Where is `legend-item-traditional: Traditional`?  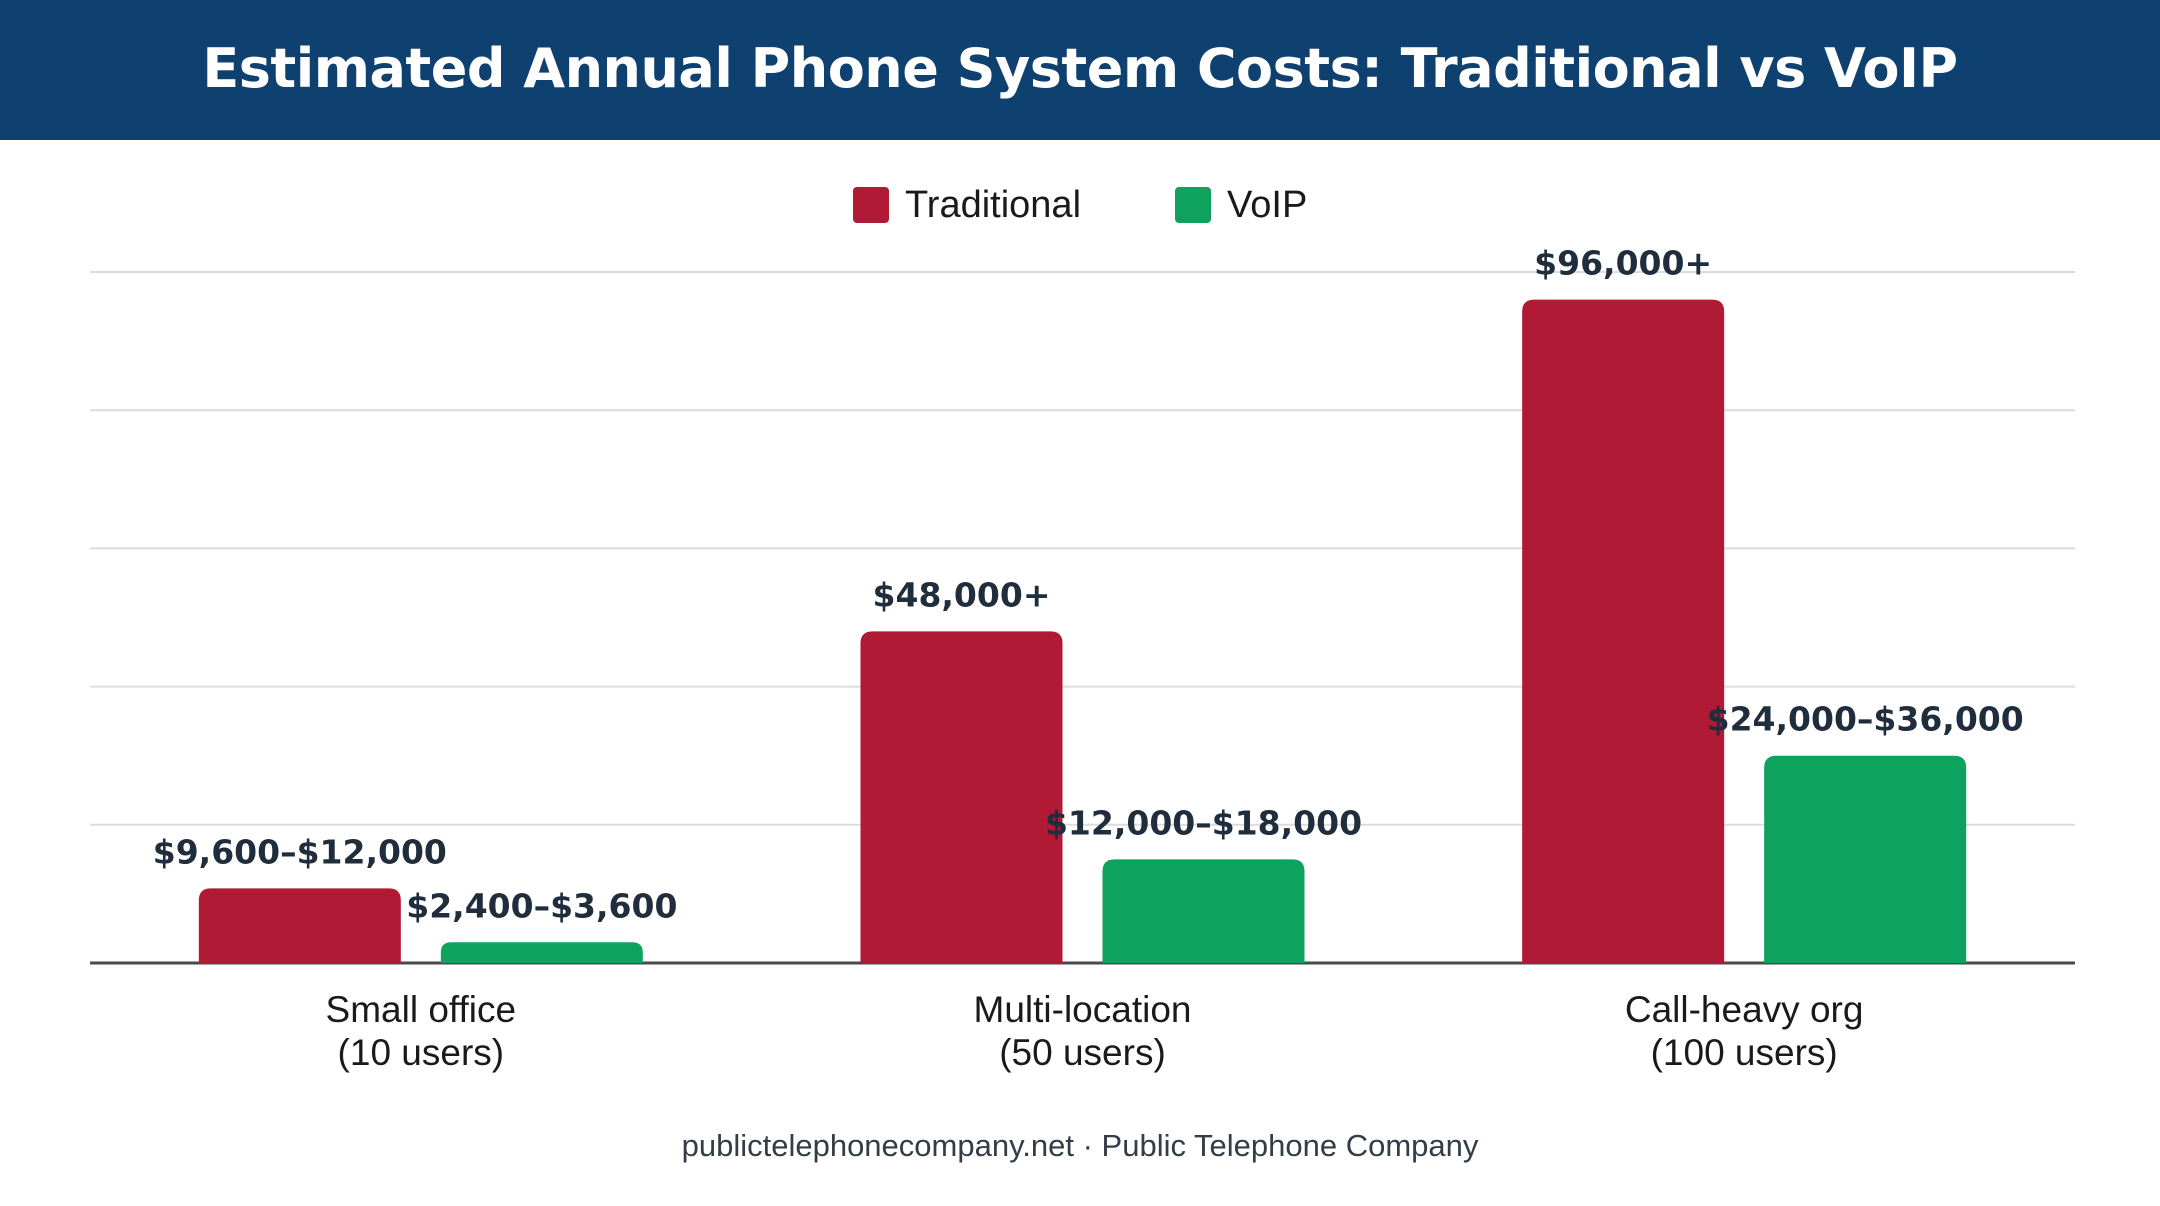 legend-item-traditional: Traditional is located at coordinates (967, 205).